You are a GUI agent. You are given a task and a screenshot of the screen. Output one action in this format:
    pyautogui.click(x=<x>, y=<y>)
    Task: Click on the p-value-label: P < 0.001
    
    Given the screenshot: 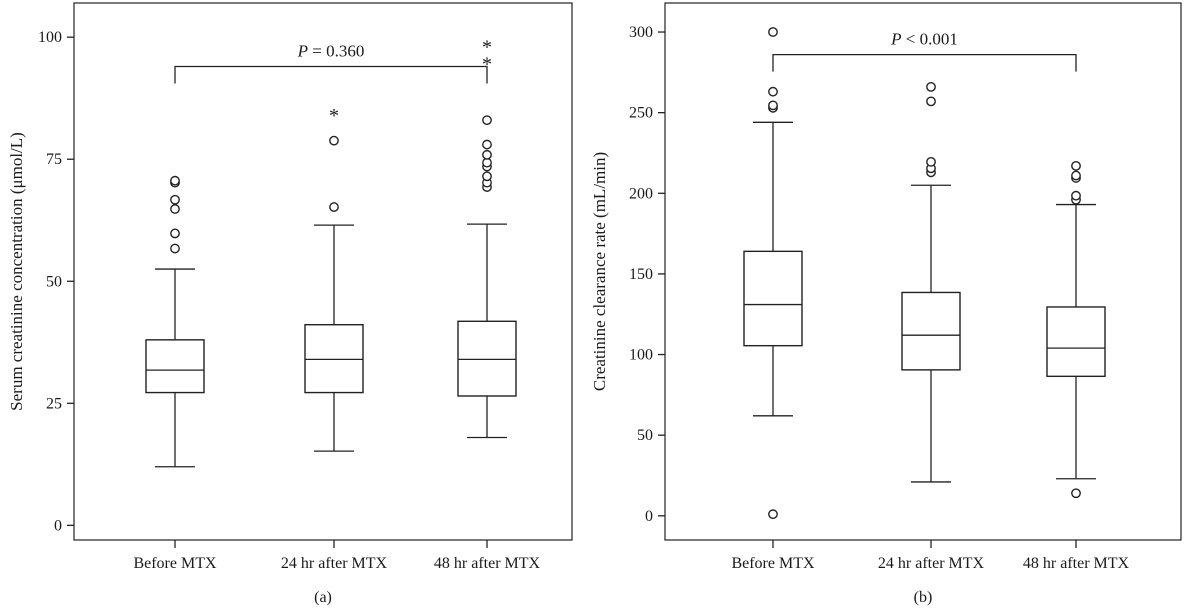 What is the action you would take?
    pyautogui.click(x=924, y=39)
    